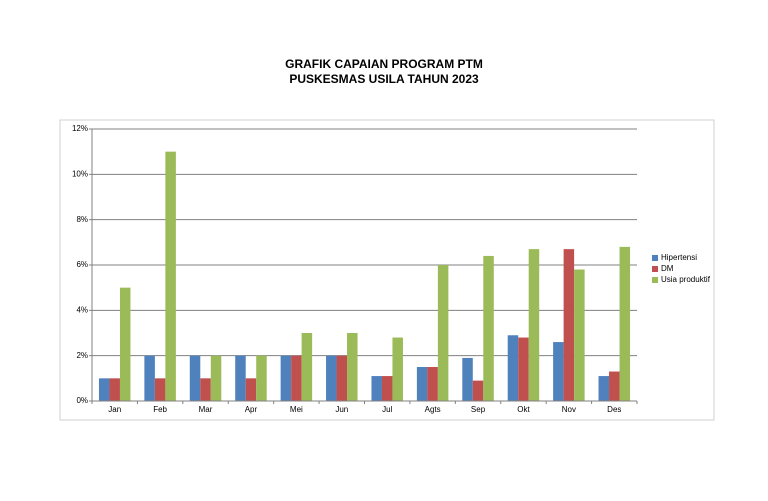  I want to click on x-tick-label: Feb, so click(160, 409).